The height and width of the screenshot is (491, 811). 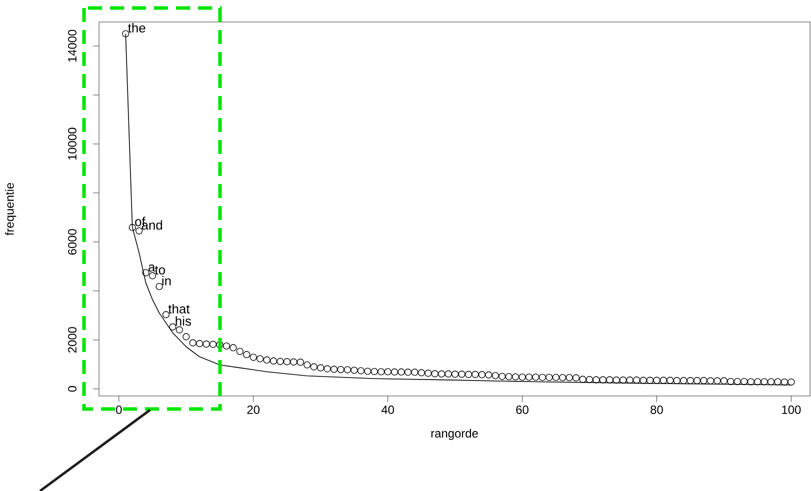 What do you see at coordinates (253, 410) in the screenshot?
I see `x-tick-label: 20` at bounding box center [253, 410].